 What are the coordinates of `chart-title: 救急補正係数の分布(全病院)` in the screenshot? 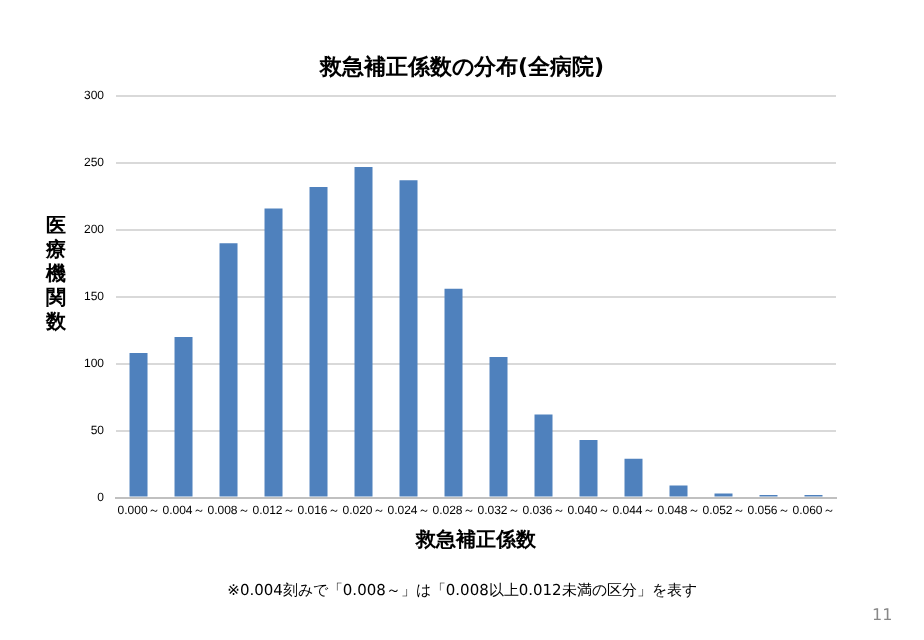 It's located at (462, 67).